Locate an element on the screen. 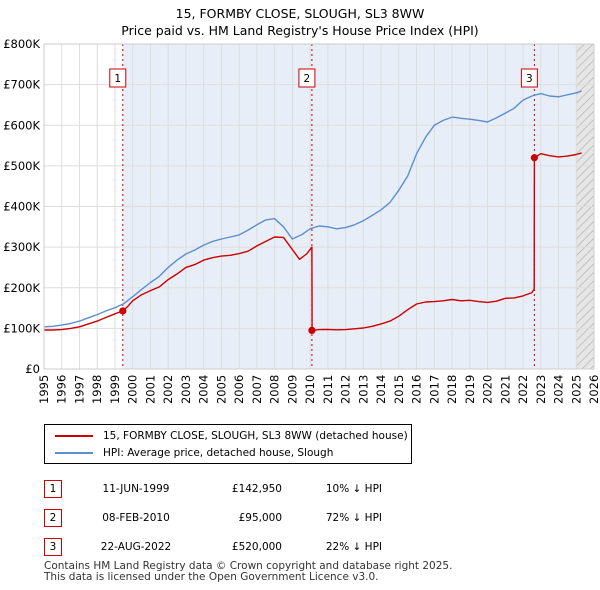 This screenshot has width=600, height=590. x-tick-label: 2016 is located at coordinates (417, 389).